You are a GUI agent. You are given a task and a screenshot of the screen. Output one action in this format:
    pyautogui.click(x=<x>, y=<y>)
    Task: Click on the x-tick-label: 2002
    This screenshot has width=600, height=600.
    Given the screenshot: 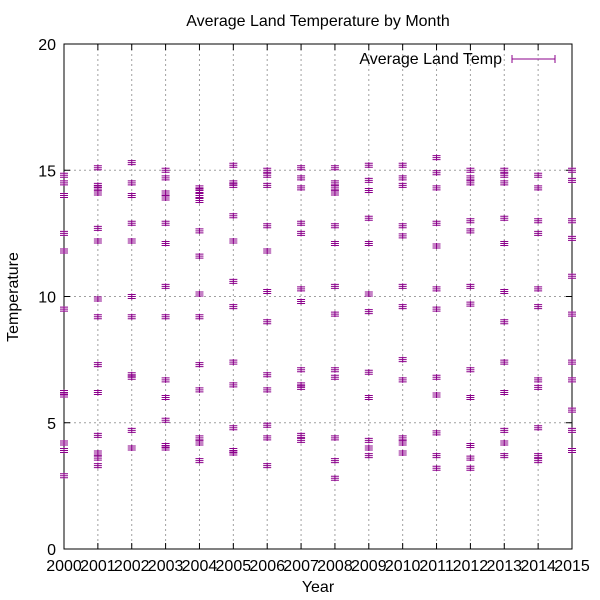 What is the action you would take?
    pyautogui.click(x=132, y=566)
    